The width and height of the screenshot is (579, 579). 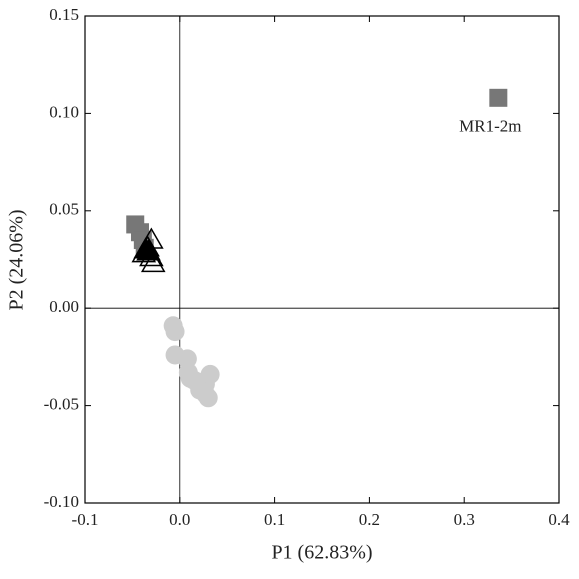 I want to click on annotation: MR1-2m, so click(x=490, y=126).